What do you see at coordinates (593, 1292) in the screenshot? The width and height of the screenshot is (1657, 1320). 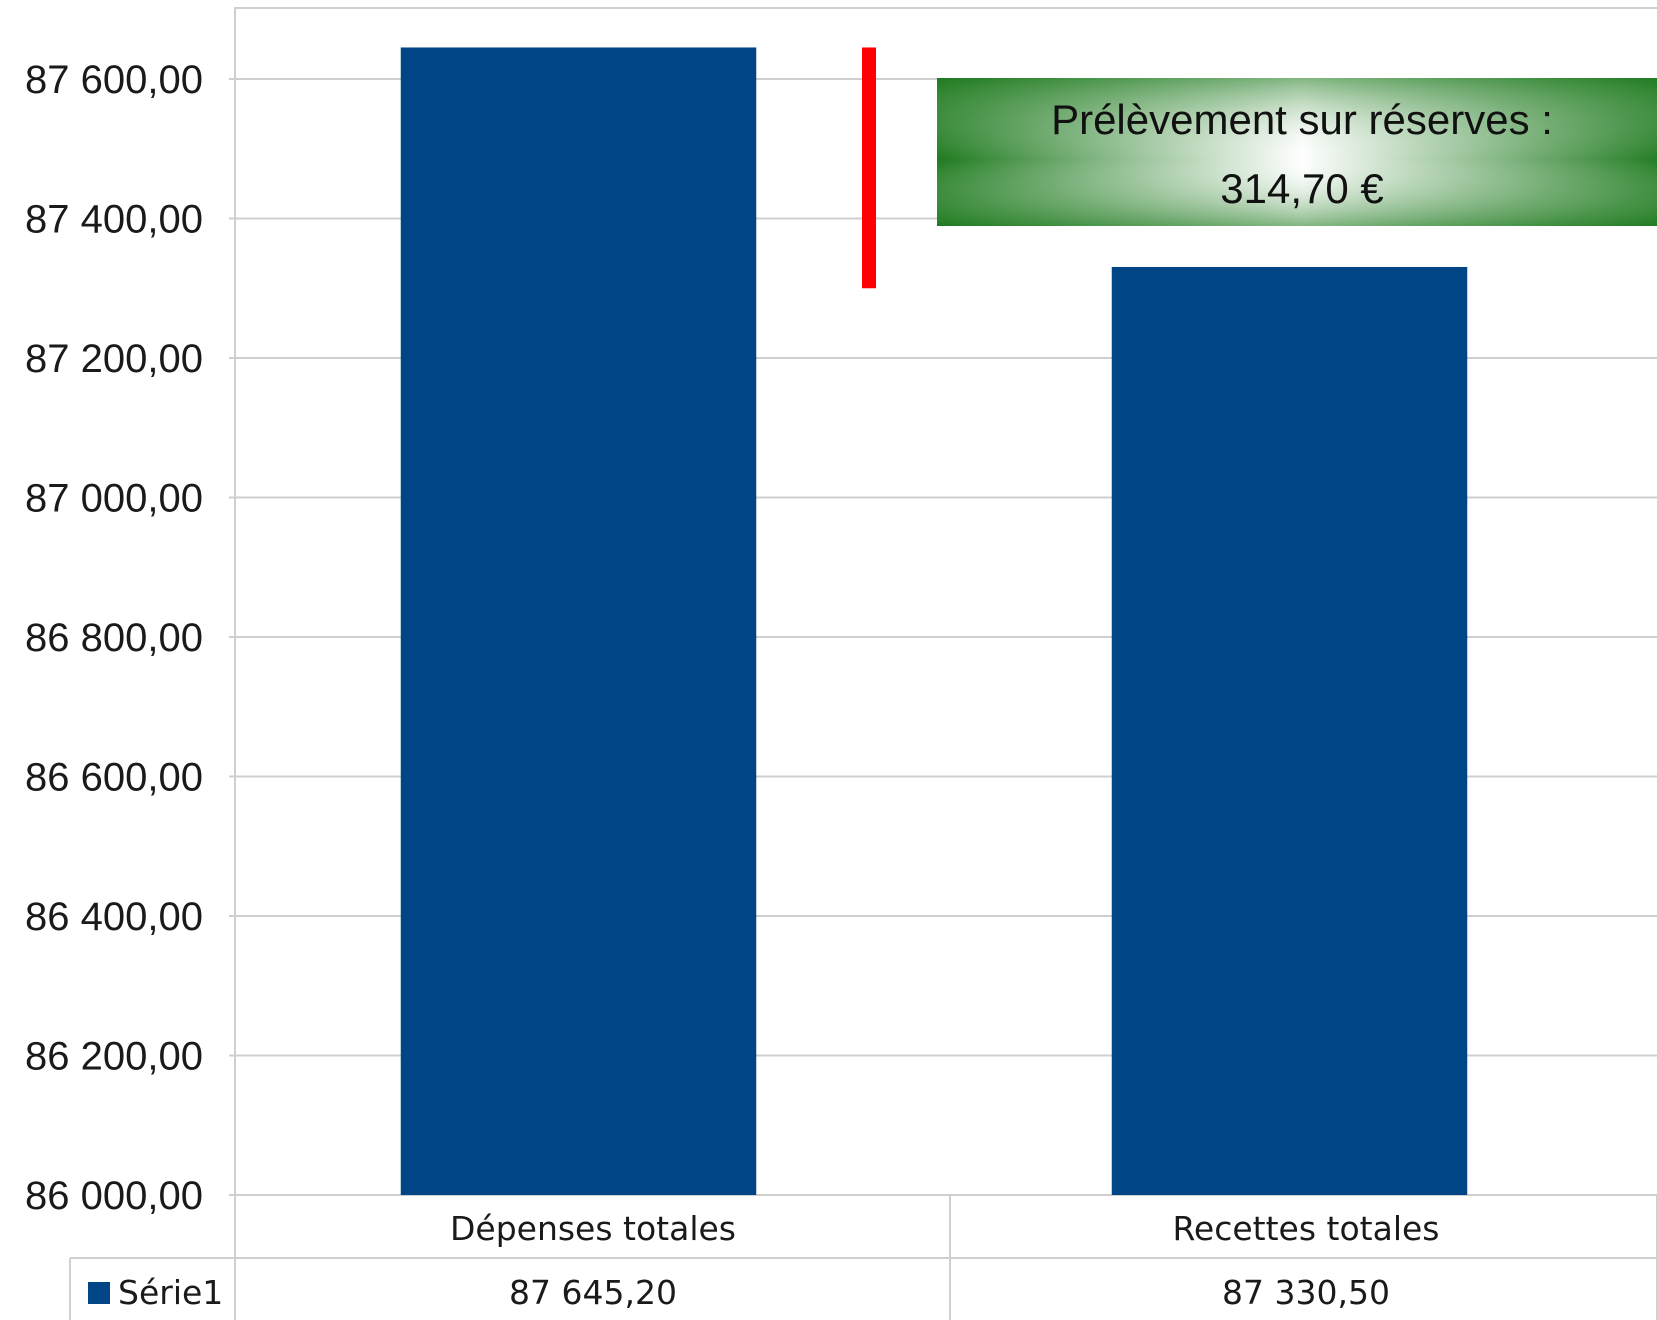 I see `table-value-depenses: 87 645,20` at bounding box center [593, 1292].